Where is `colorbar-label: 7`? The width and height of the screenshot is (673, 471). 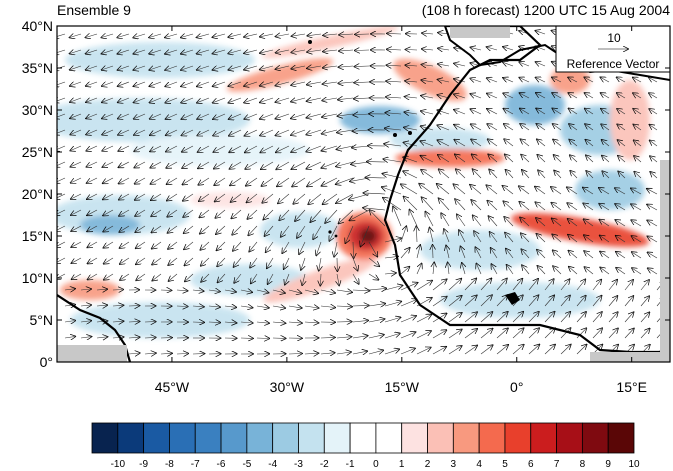 colorbar-label: 7 is located at coordinates (557, 464).